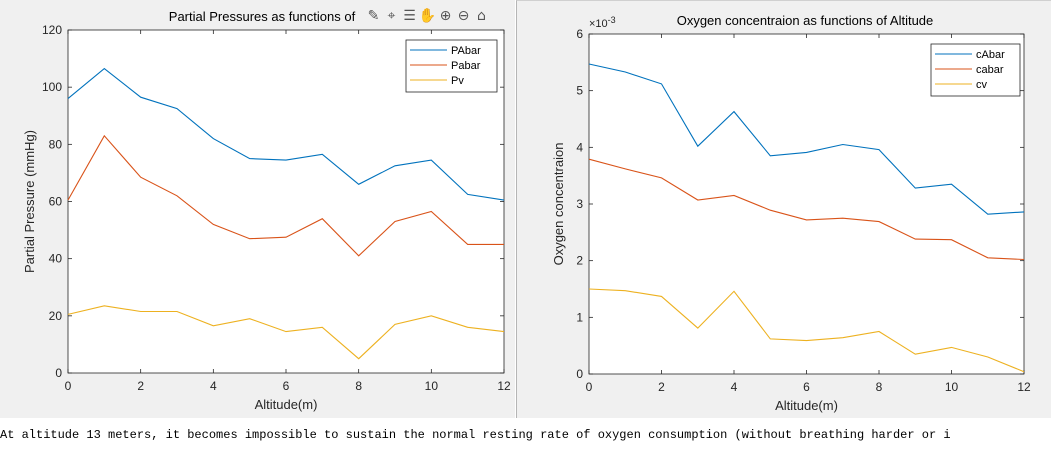  Describe the element at coordinates (286, 332) in the screenshot. I see `series-line-Pv` at that location.